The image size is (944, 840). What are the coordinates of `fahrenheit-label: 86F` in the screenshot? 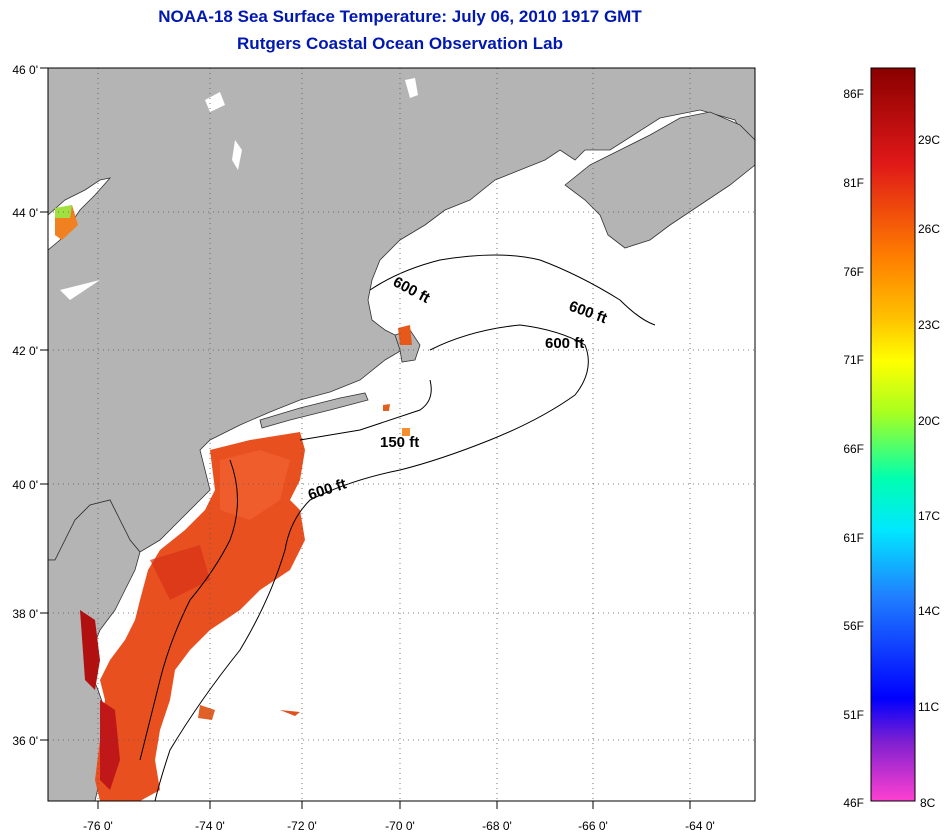 It's located at (853, 94).